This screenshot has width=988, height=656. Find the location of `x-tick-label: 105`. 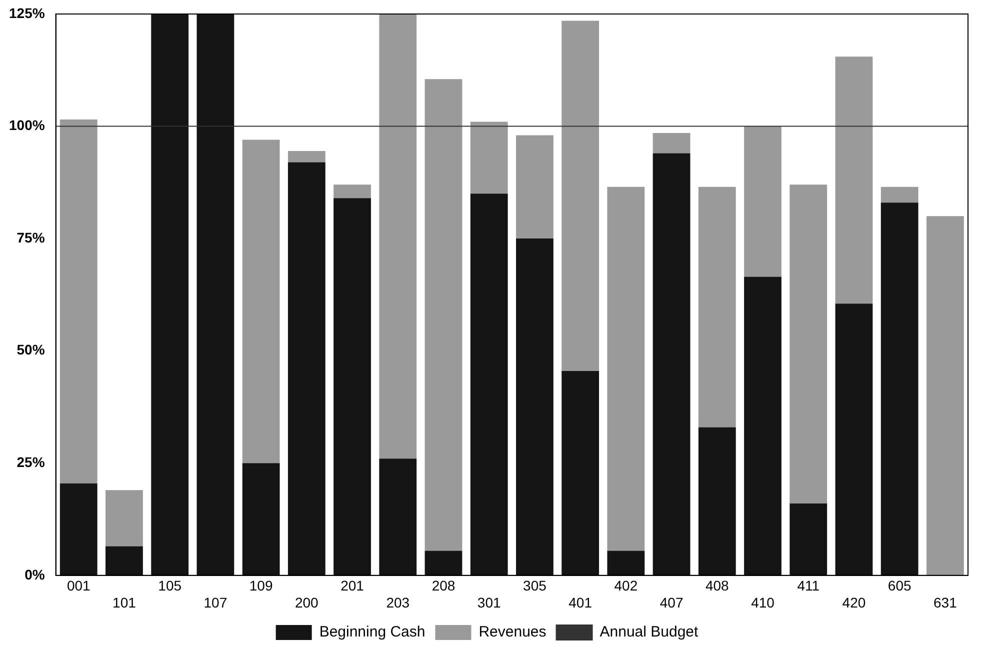

x-tick-label: 105 is located at coordinates (170, 586).